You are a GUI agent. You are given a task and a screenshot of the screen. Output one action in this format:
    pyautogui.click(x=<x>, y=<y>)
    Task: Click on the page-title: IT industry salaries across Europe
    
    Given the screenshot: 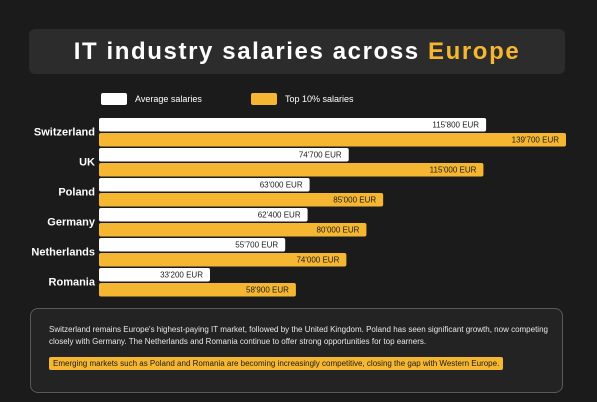 What is the action you would take?
    pyautogui.click(x=297, y=52)
    